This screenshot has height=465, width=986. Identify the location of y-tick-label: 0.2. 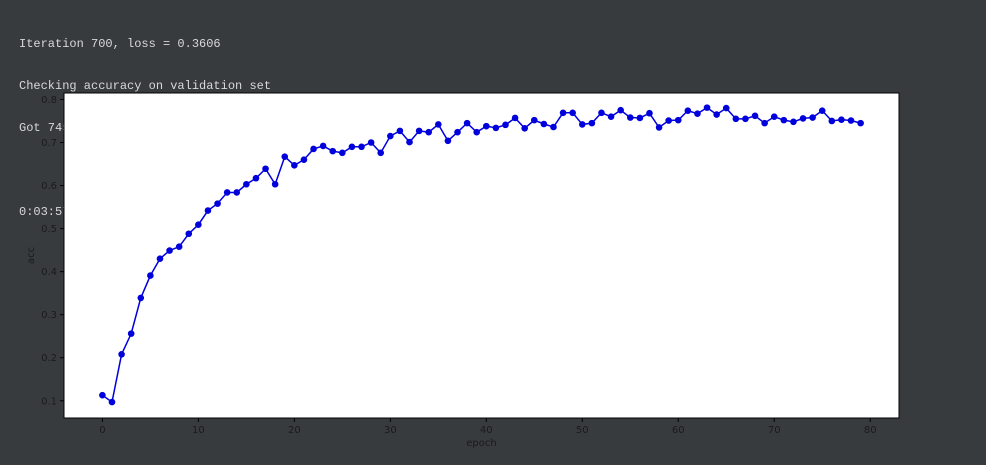
(49, 358).